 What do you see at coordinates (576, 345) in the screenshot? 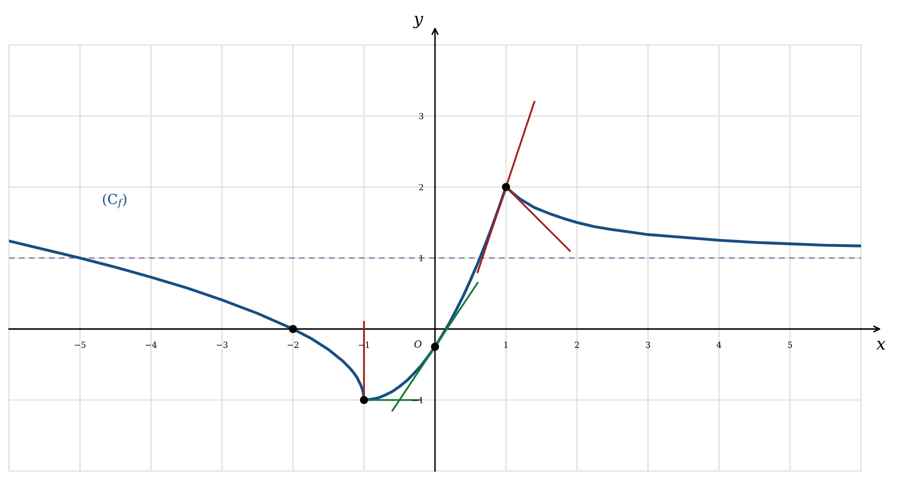
I see `x-tick-label: 2` at bounding box center [576, 345].